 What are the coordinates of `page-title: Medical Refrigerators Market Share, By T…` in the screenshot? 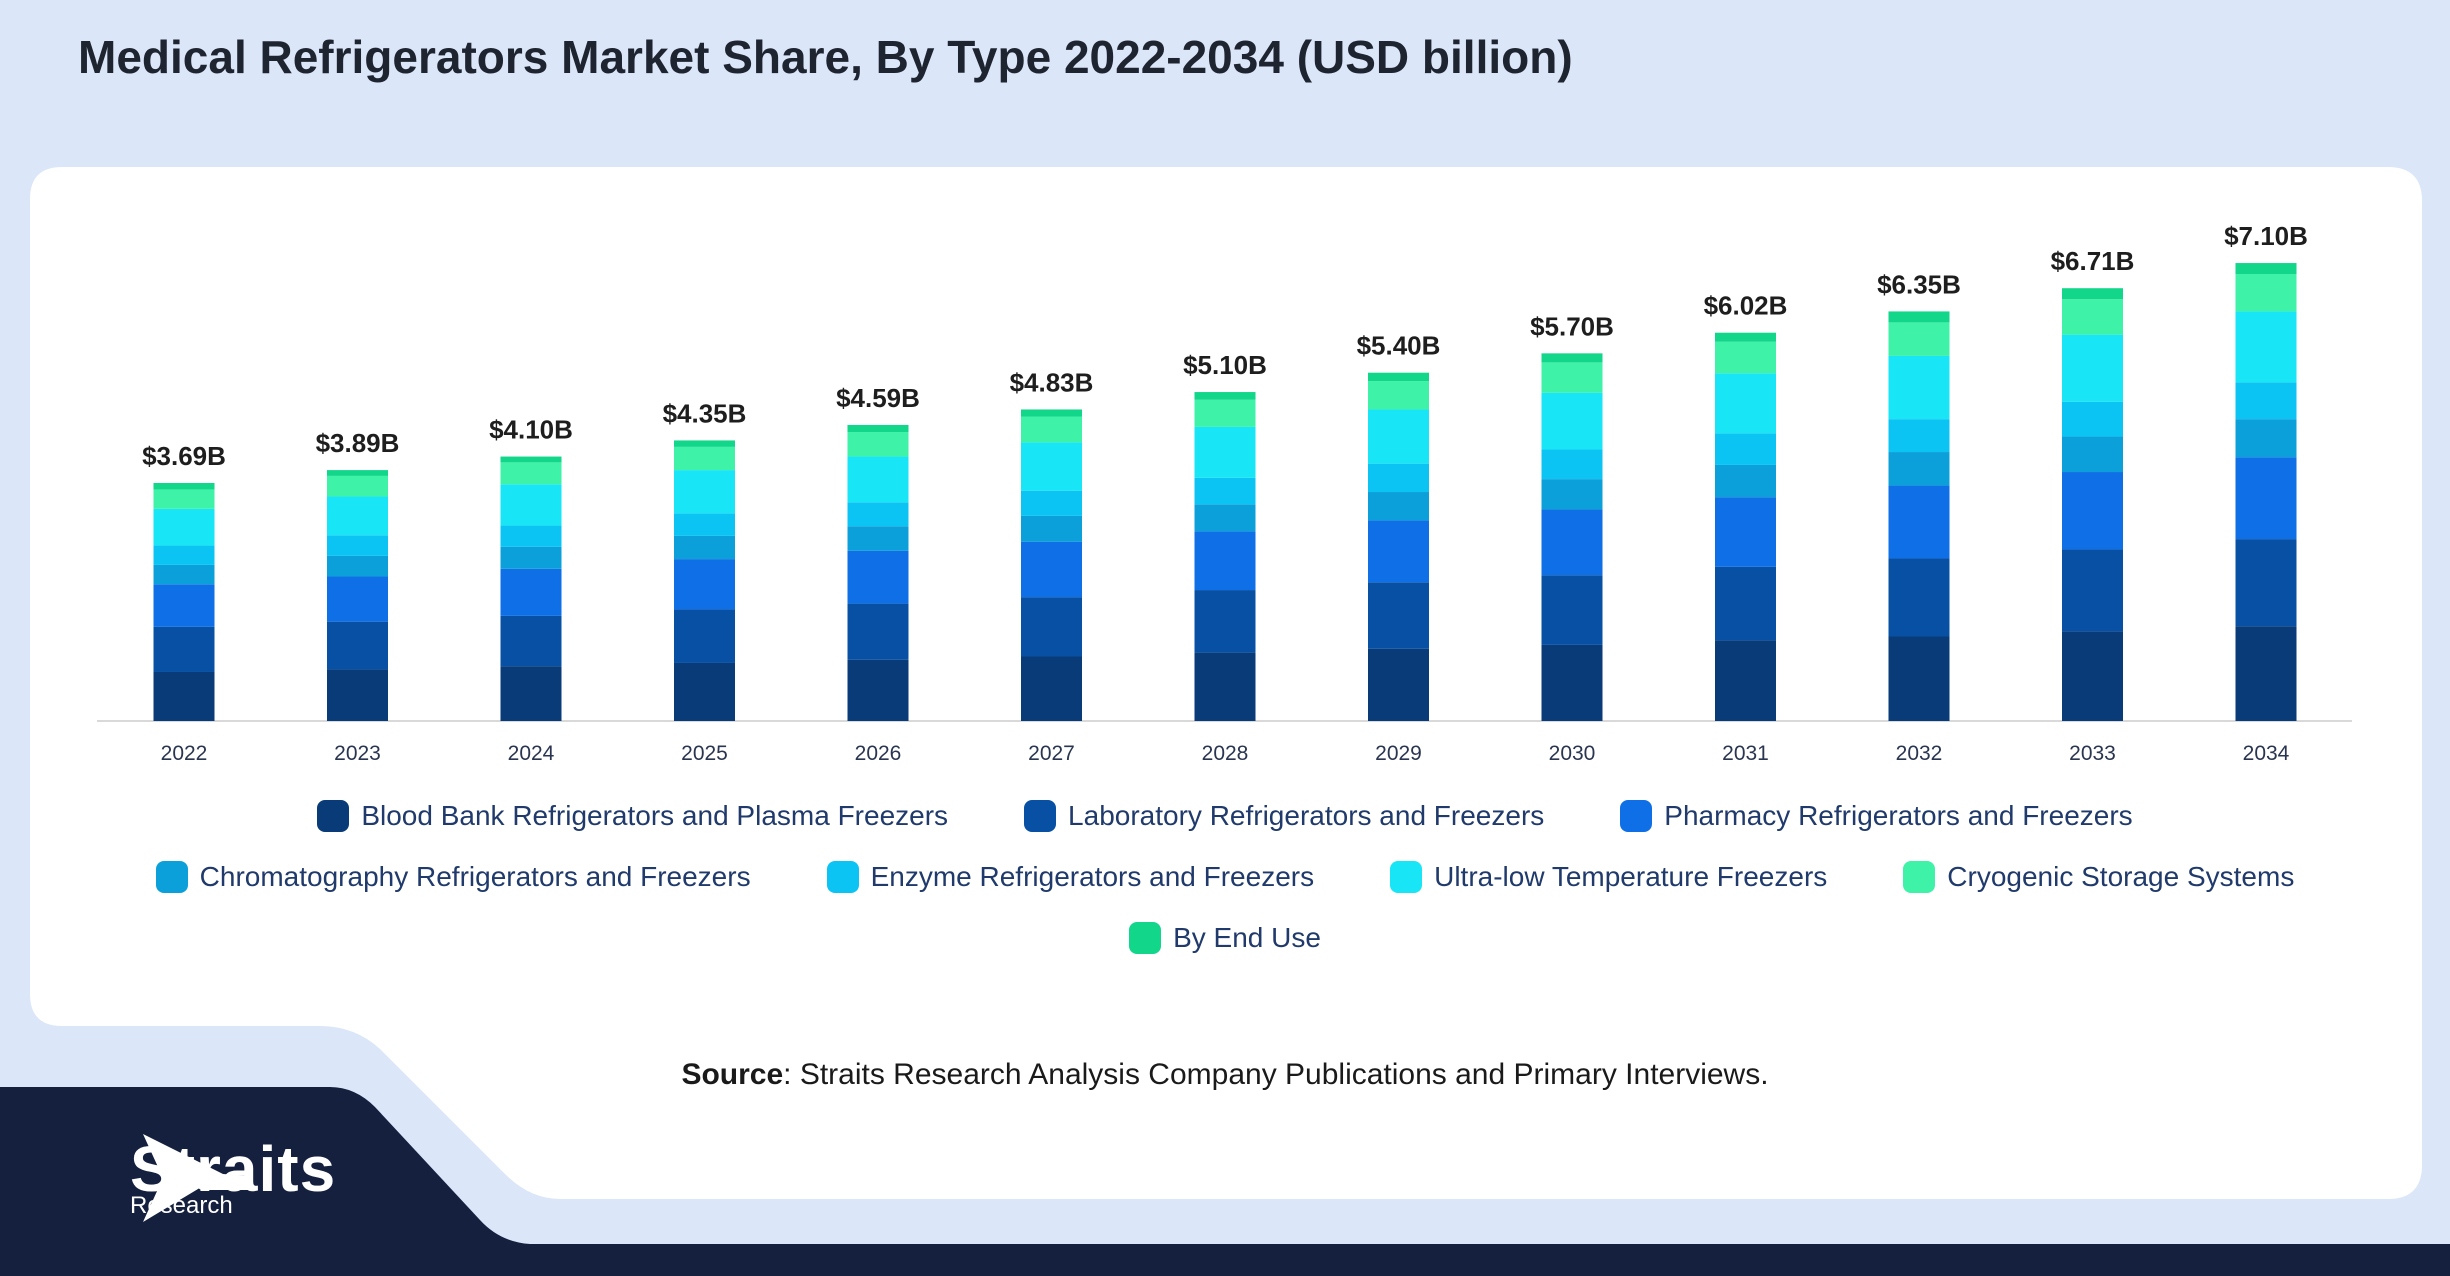 It's located at (825, 57).